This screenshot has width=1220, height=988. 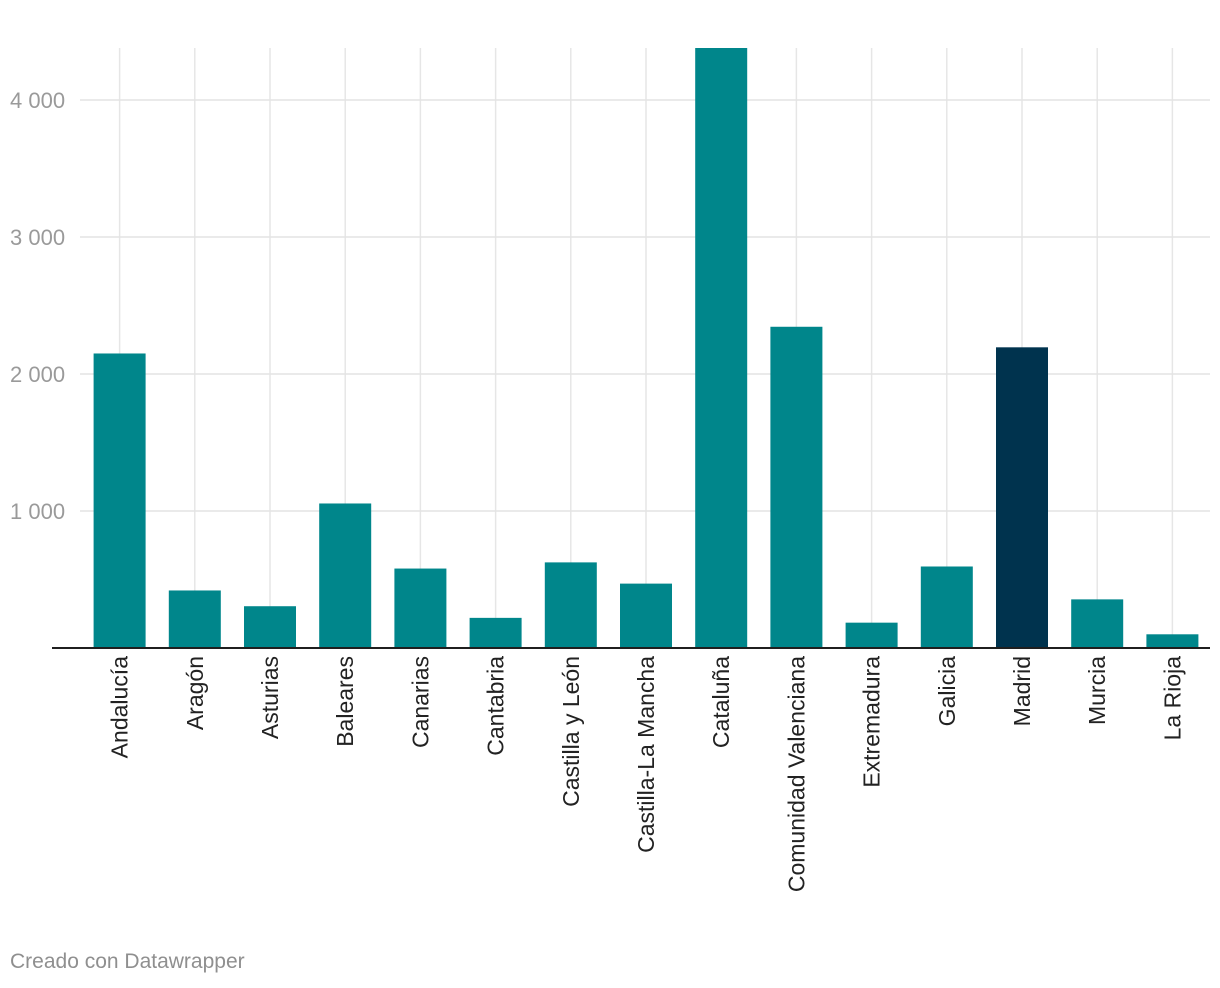 What do you see at coordinates (571, 731) in the screenshot?
I see `x-tick-label: Castilla y León` at bounding box center [571, 731].